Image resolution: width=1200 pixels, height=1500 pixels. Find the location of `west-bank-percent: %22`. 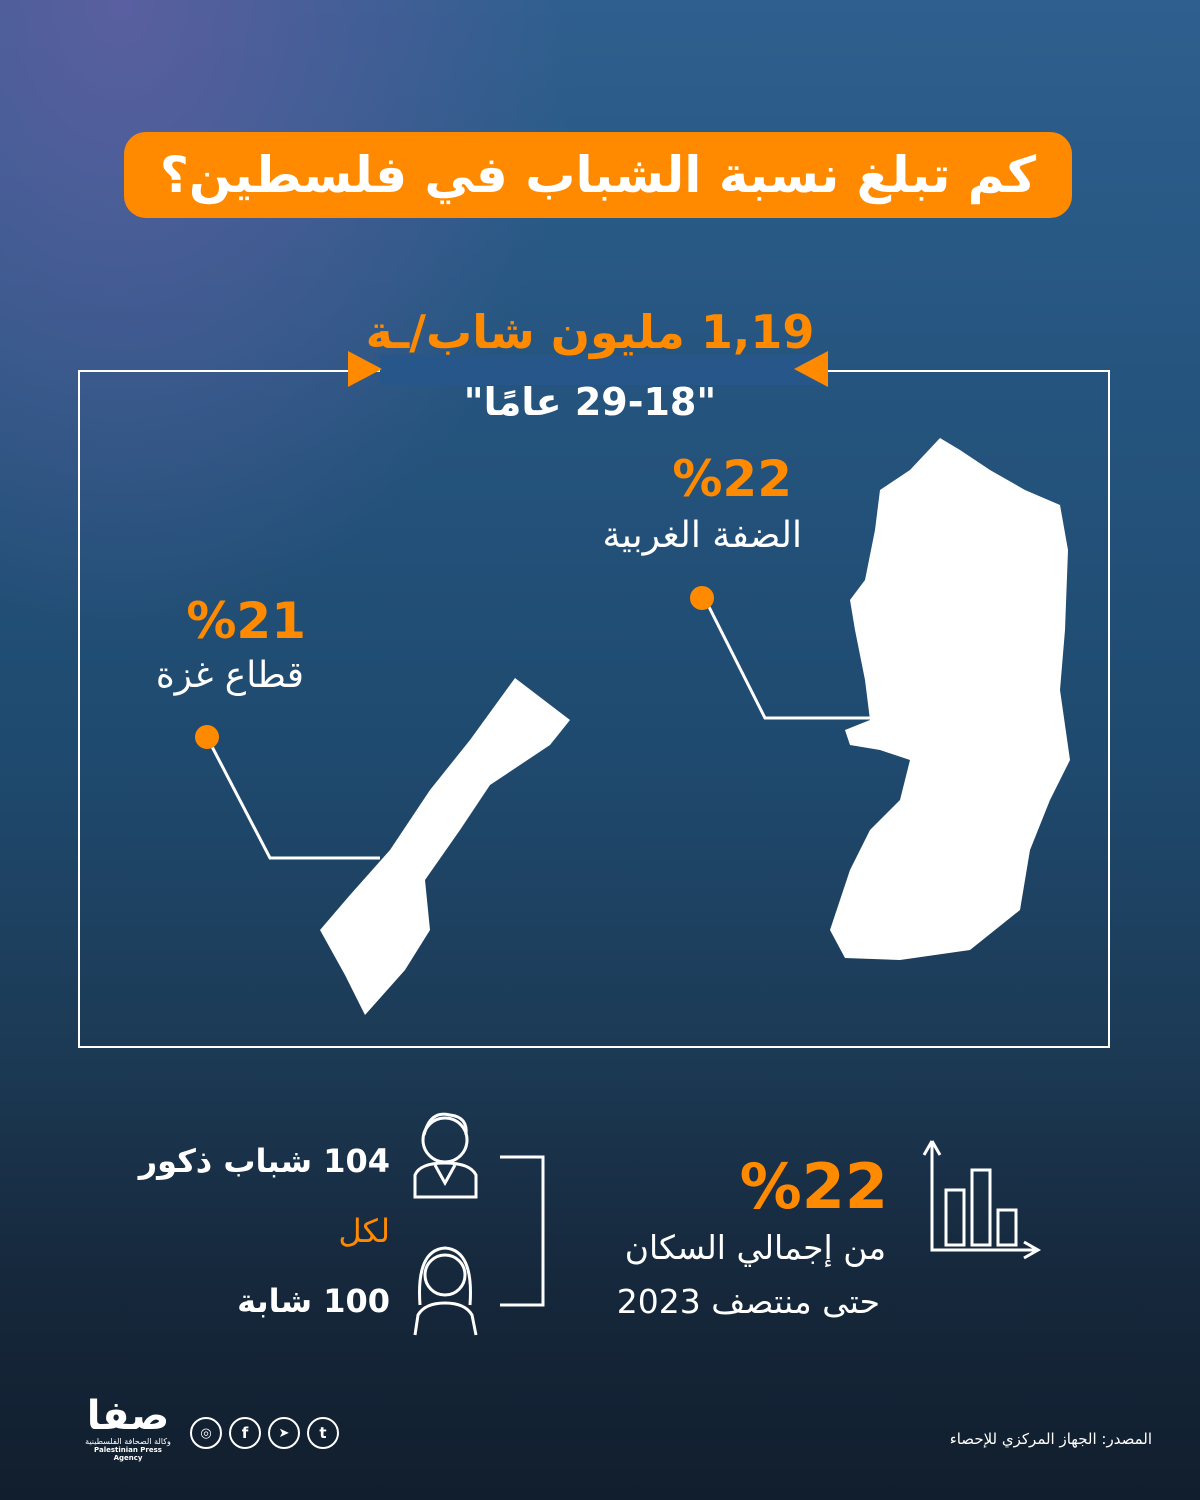

west-bank-percent: %22 is located at coordinates (732, 479).